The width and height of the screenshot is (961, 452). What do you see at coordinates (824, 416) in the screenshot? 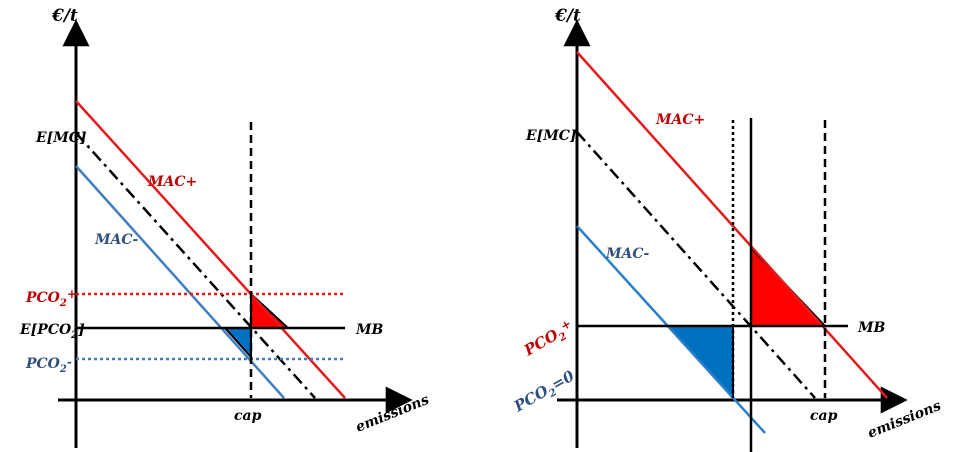
I see `right-cap-label: cap` at bounding box center [824, 416].